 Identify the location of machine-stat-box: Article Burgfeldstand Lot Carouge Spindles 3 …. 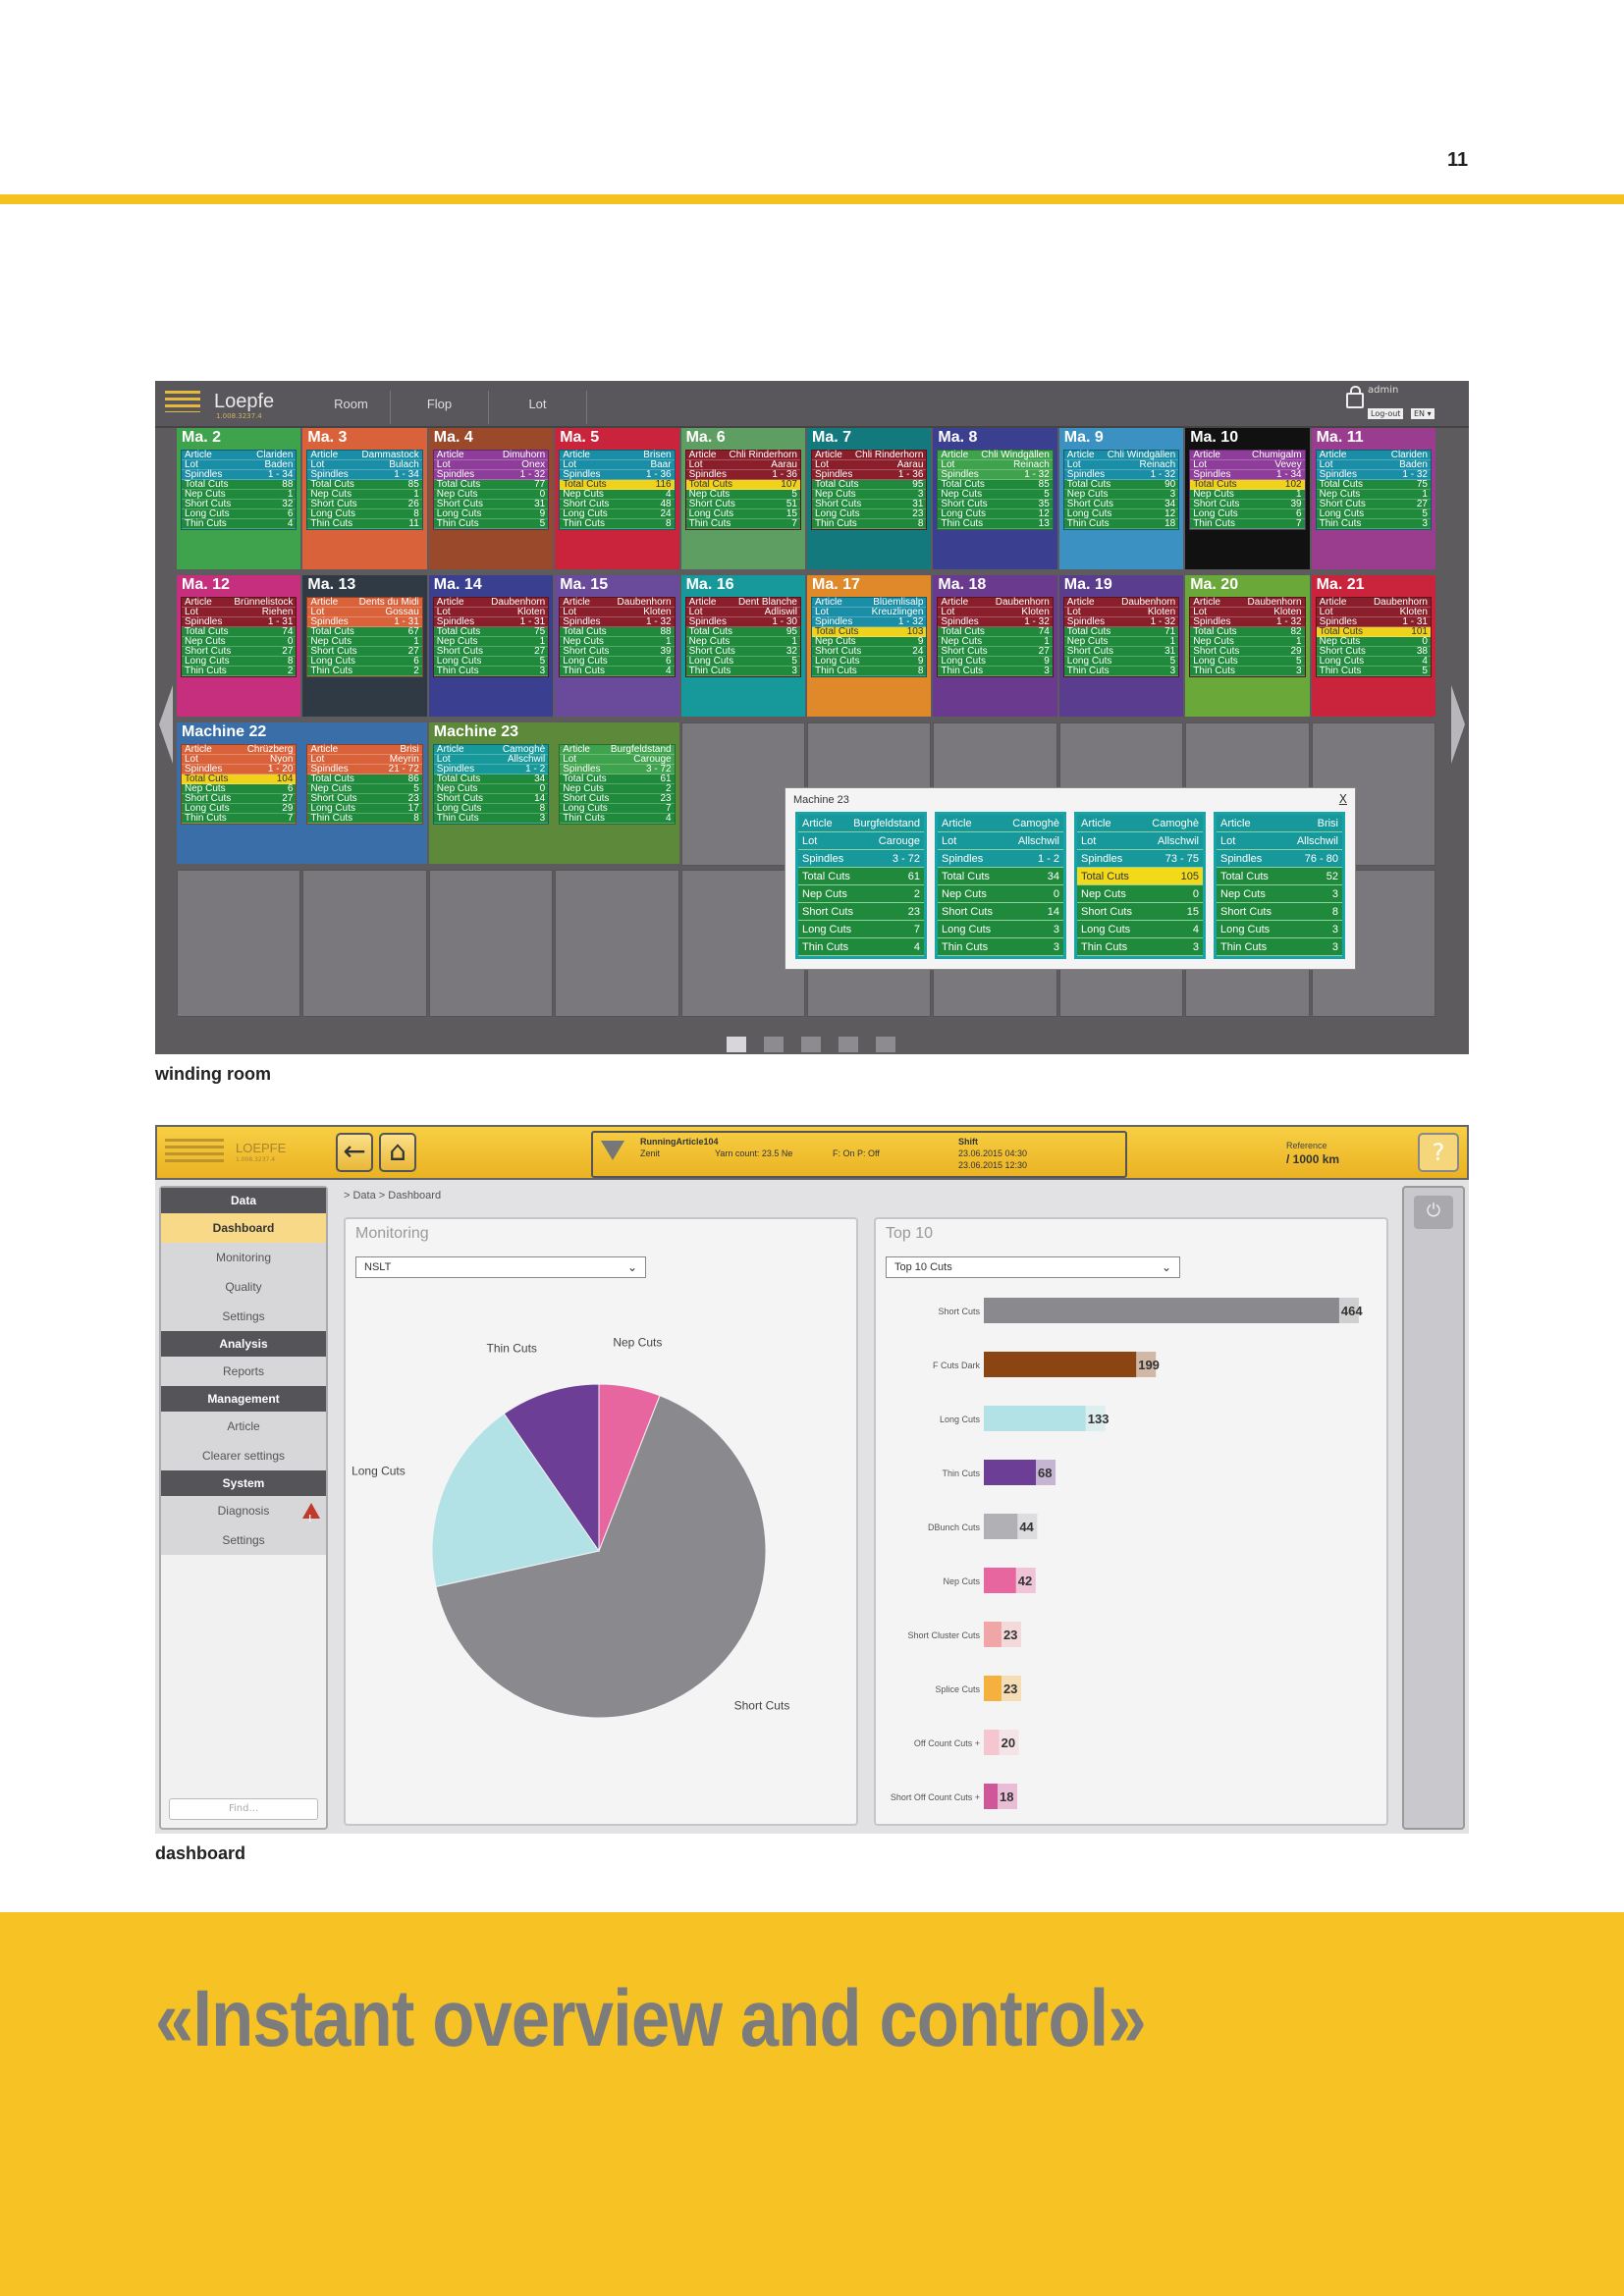
(617, 784).